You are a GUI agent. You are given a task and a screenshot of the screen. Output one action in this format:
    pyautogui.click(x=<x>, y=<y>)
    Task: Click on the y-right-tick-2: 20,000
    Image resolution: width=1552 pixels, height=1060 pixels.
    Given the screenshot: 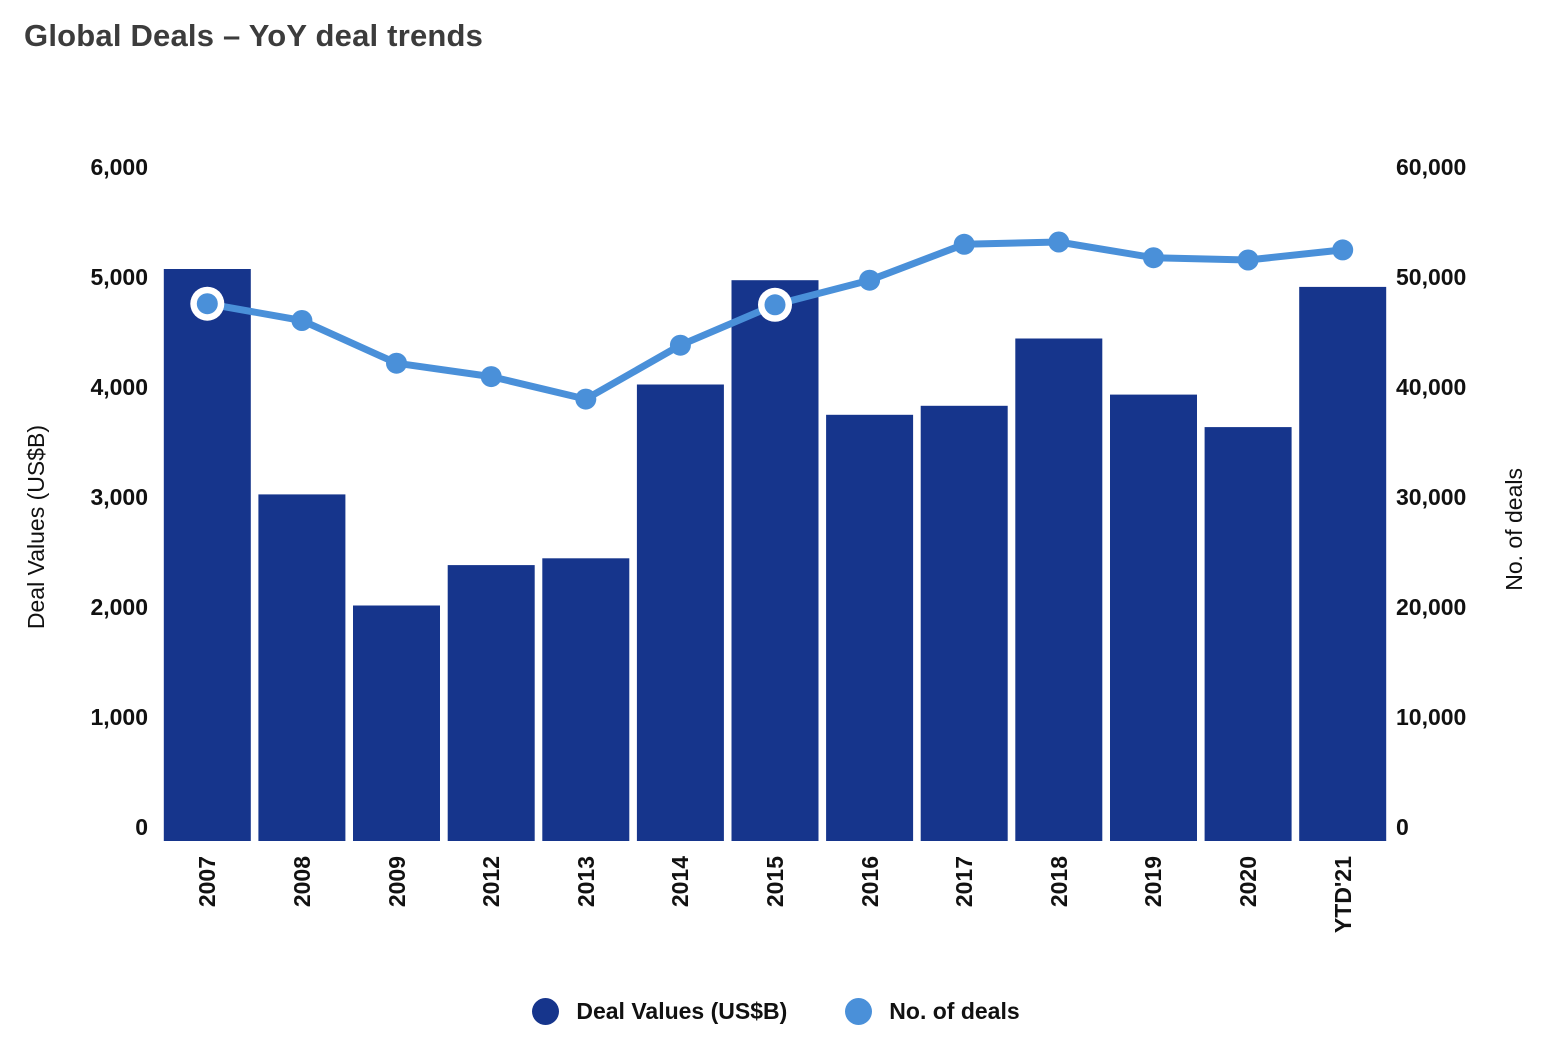 What is the action you would take?
    pyautogui.click(x=1431, y=607)
    